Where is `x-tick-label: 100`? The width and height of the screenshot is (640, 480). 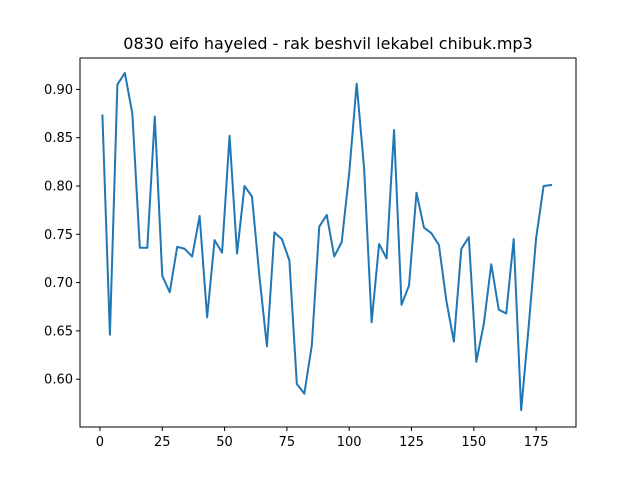
x-tick-label: 100 is located at coordinates (349, 442).